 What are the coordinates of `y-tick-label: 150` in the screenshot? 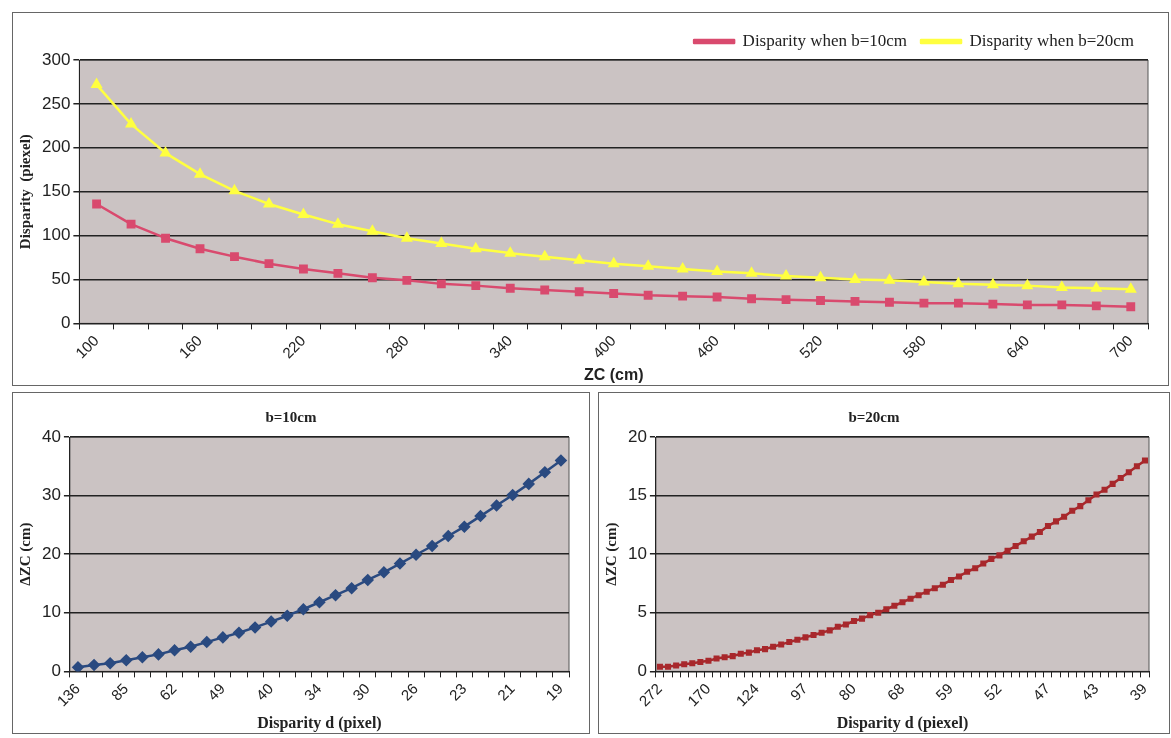 It's located at (56, 191).